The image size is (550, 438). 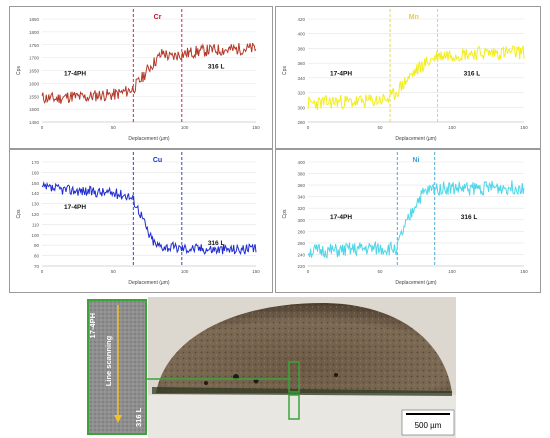 What do you see at coordinates (34, 58) in the screenshot?
I see `y-tick-label: 1700` at bounding box center [34, 58].